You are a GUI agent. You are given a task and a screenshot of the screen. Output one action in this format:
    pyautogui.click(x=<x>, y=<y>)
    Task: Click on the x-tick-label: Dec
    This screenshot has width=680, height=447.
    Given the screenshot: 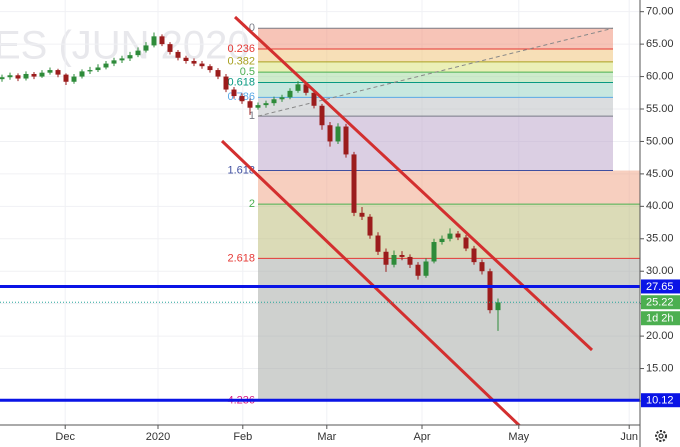 What is the action you would take?
    pyautogui.click(x=65, y=437)
    